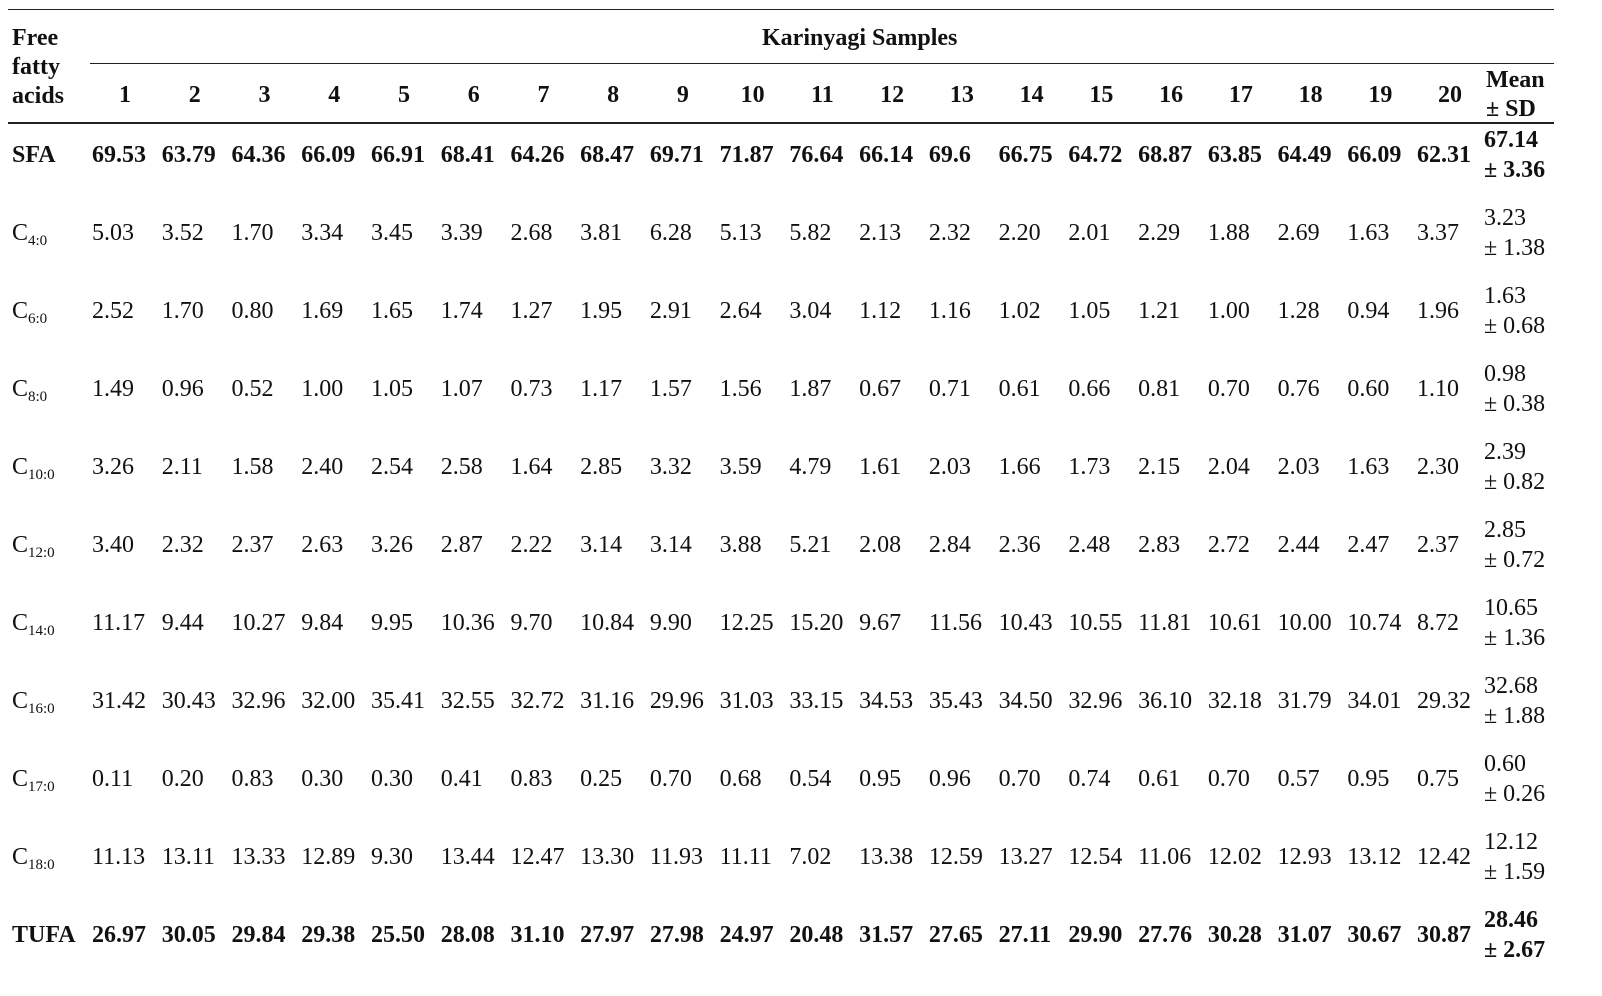 Image resolution: width=1602 pixels, height=996 pixels. Describe the element at coordinates (1304, 155) in the screenshot. I see `cell: 64.49` at that location.